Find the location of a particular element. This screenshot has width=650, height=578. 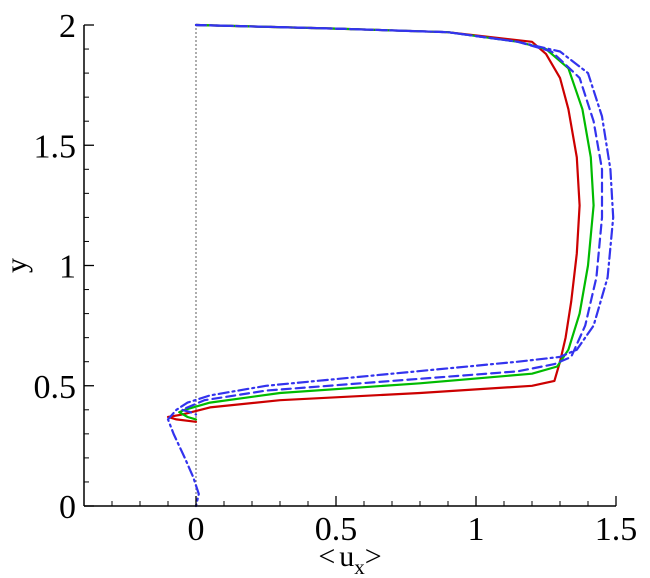

y-tick-label: 0 is located at coordinates (67, 507).